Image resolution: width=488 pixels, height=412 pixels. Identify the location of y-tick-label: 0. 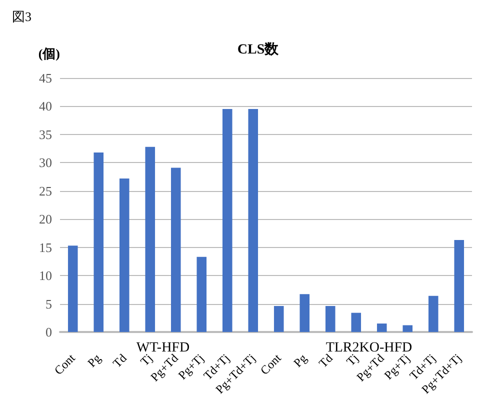
(49, 332).